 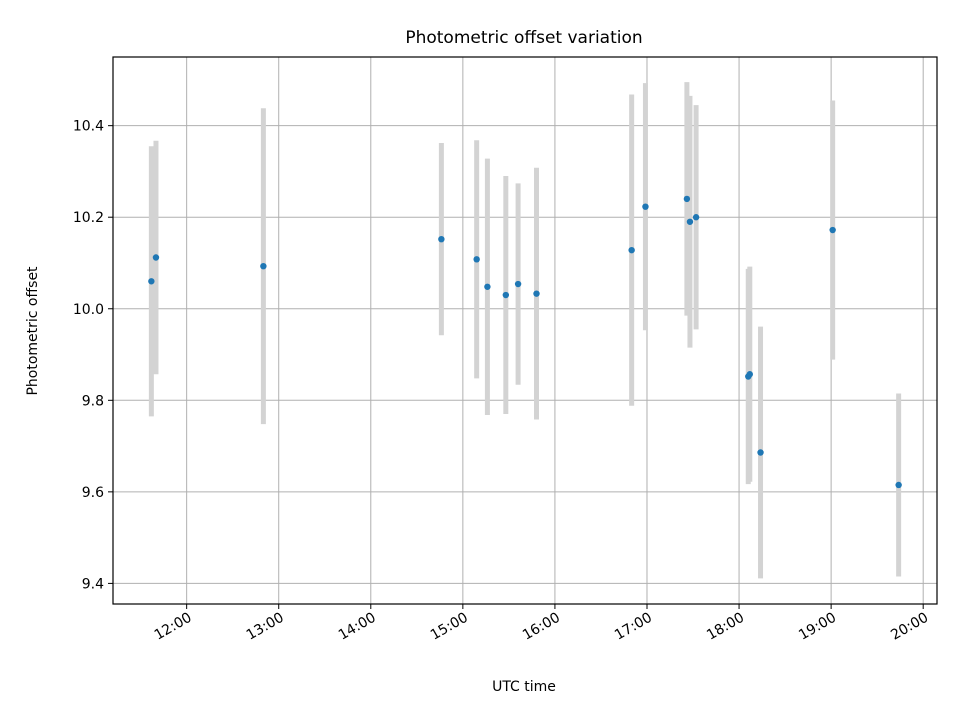 What do you see at coordinates (633, 627) in the screenshot?
I see `x-tick-label: 17:00` at bounding box center [633, 627].